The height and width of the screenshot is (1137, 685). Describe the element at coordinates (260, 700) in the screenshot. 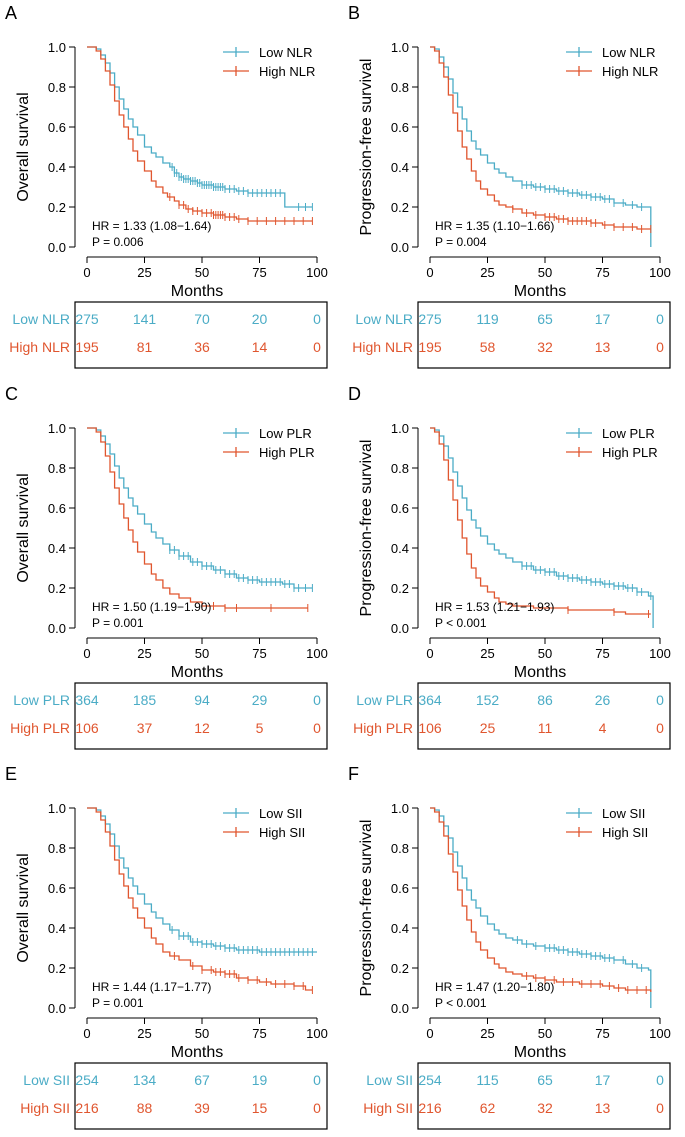

I see `risk-count: 29` at that location.